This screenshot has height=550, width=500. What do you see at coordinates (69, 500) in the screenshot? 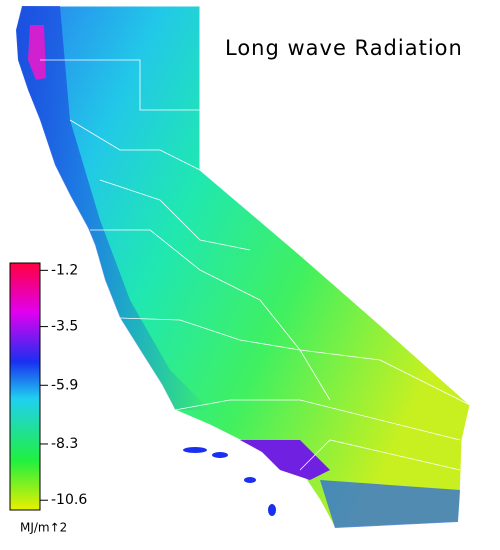
I see `colorbar-tick-label: -10.6` at bounding box center [69, 500].